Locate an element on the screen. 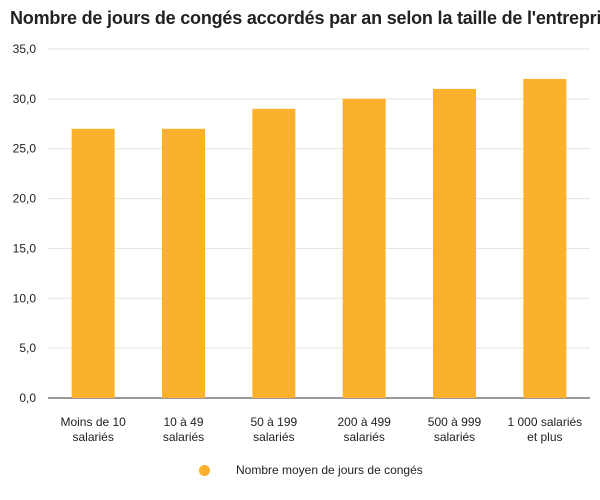 The height and width of the screenshot is (500, 600). y-tick-label: 10,0 is located at coordinates (25, 298).